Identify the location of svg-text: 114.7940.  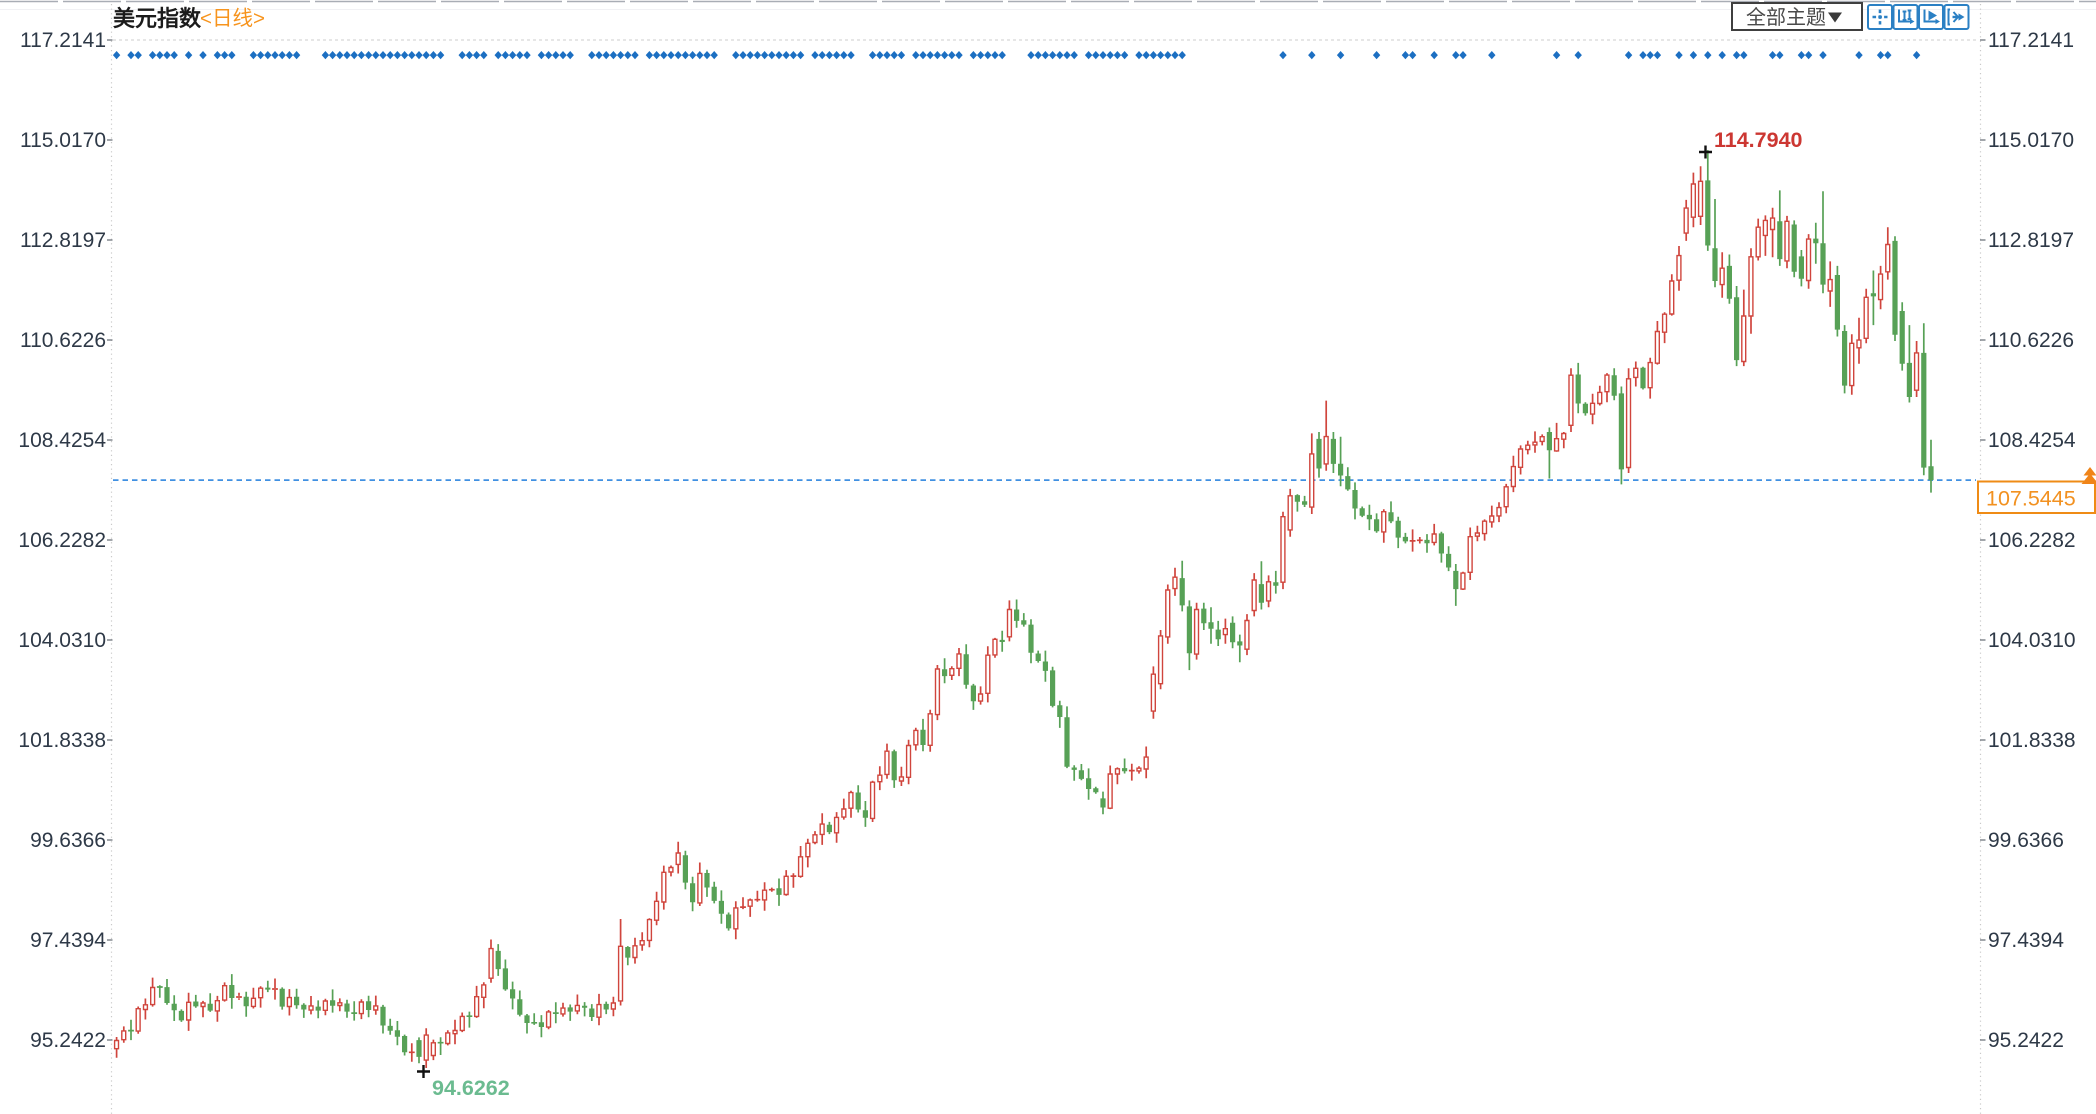
(1758, 140).